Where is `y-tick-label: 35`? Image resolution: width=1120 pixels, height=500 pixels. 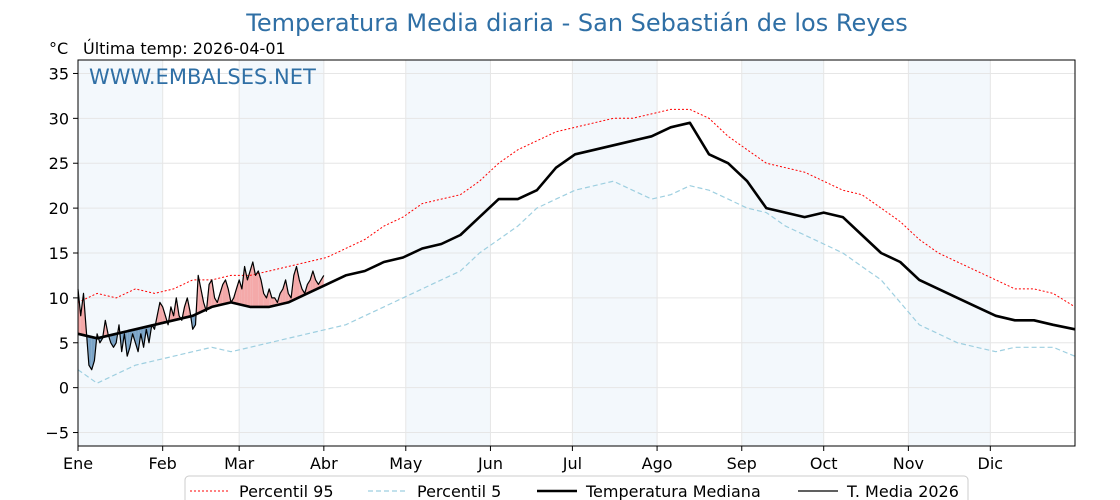 y-tick-label: 35 is located at coordinates (59, 73).